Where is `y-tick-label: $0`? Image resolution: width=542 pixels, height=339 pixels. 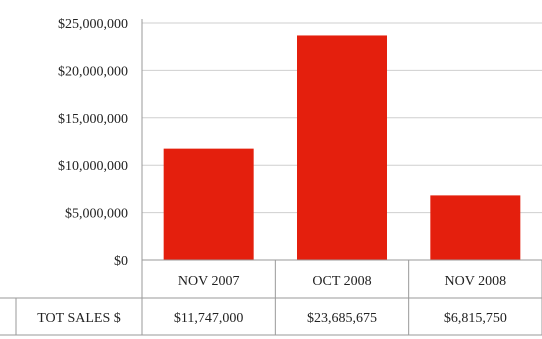
y-tick-label: $0 is located at coordinates (121, 261).